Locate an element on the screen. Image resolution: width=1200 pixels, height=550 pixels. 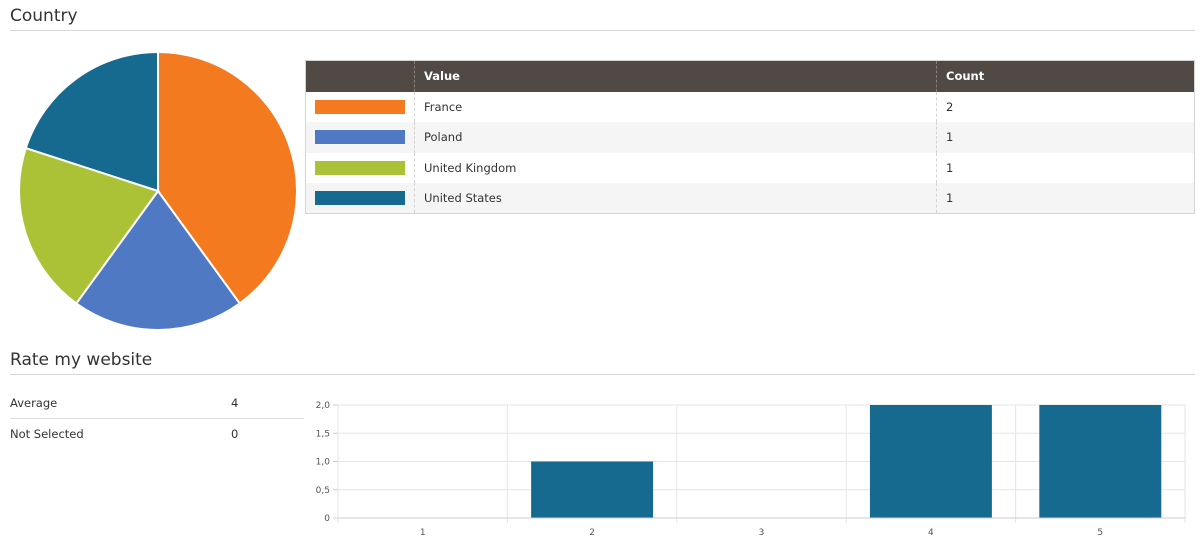
stat-label: Average is located at coordinates (34, 403).